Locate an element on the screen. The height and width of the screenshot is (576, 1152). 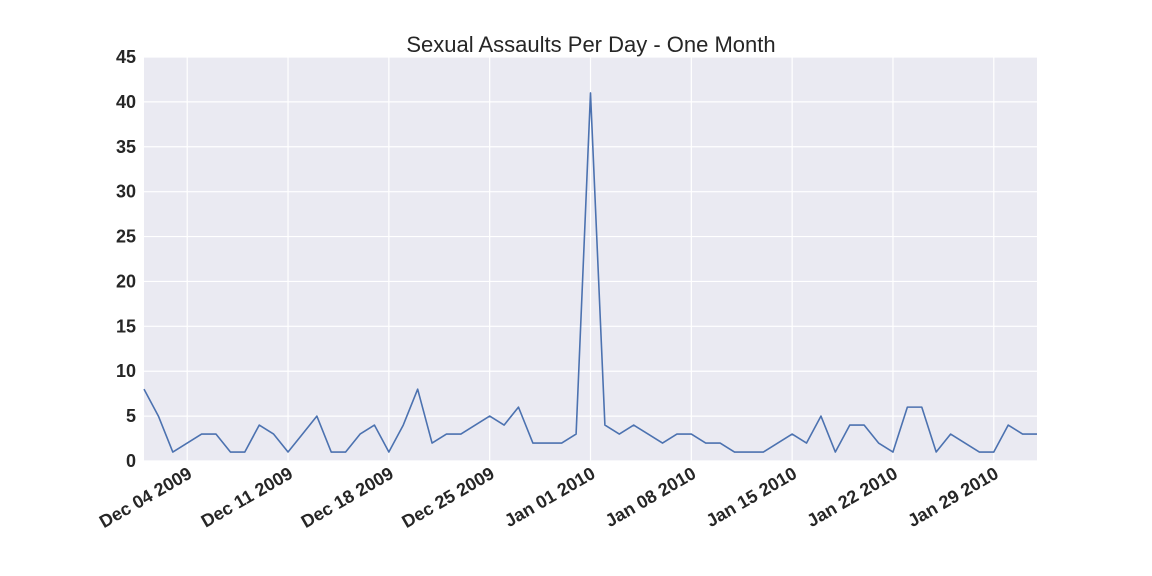
x-tick-label: Jan 15 2010 is located at coordinates (752, 497).